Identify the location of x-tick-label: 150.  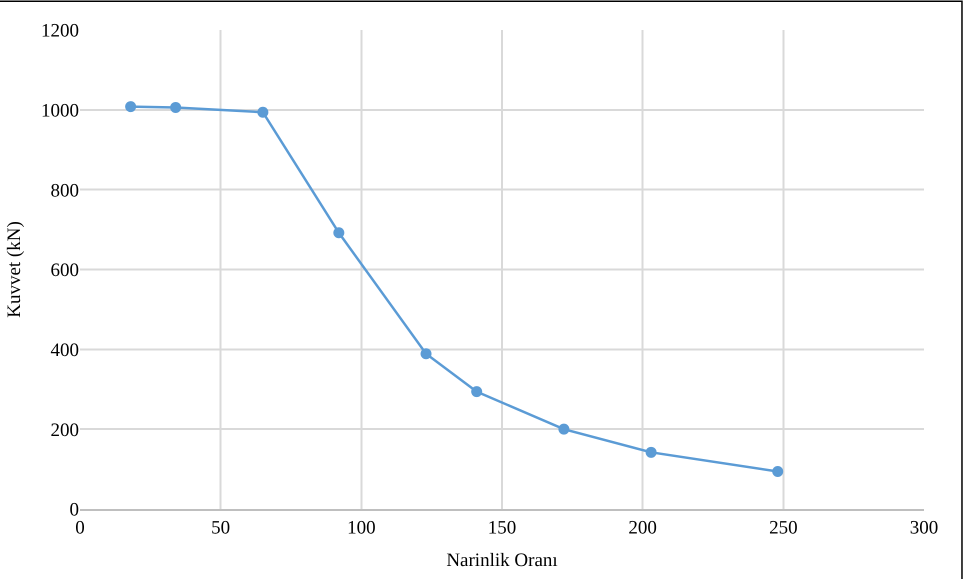
(502, 528).